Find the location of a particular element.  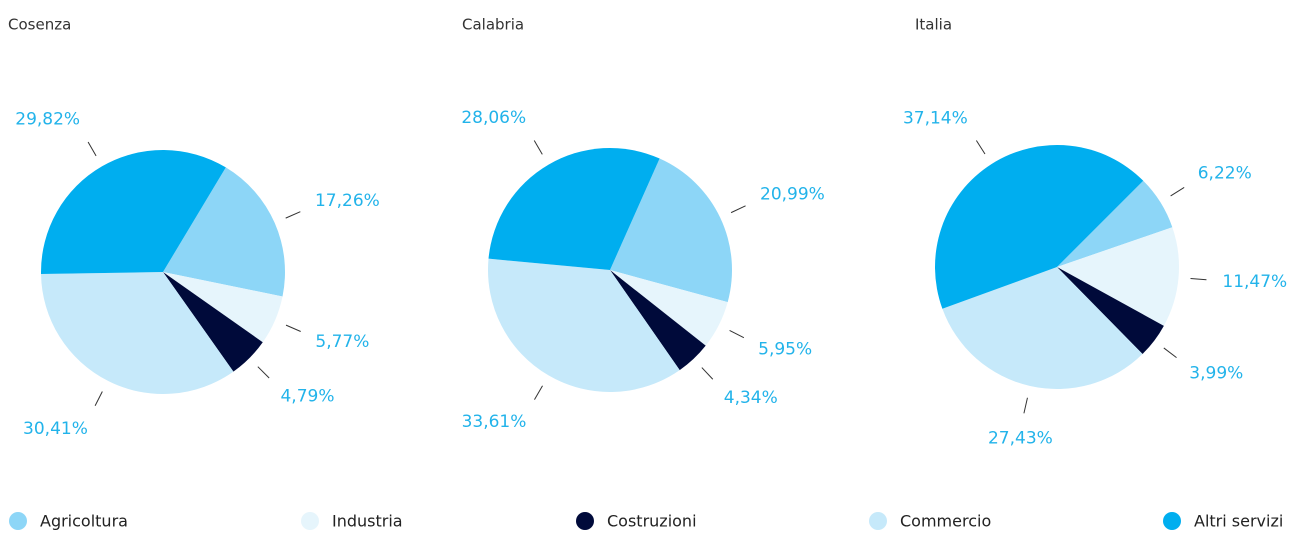

chart-title: Italia is located at coordinates (933, 25).